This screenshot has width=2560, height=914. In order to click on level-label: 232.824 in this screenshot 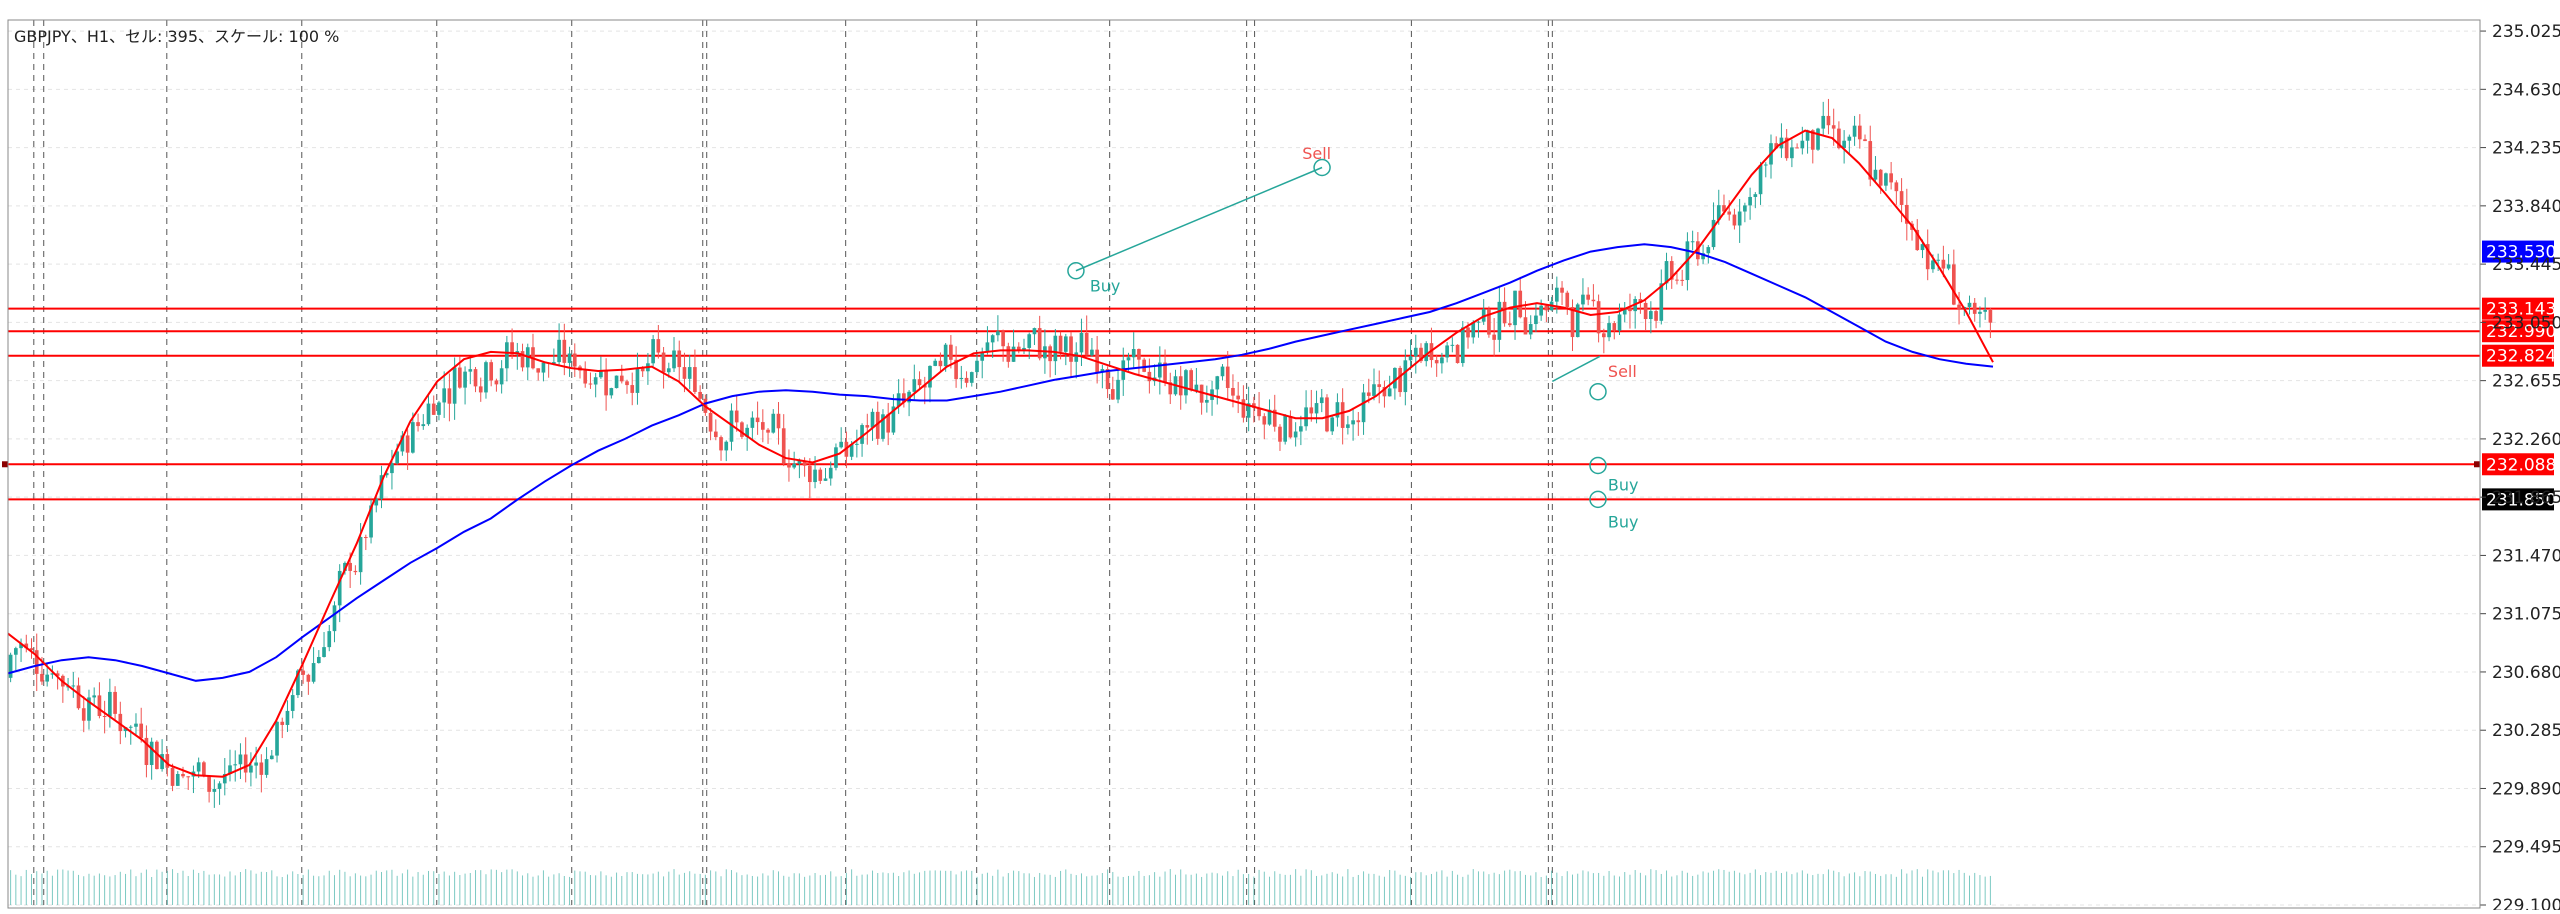, I will do `click(2521, 357)`.